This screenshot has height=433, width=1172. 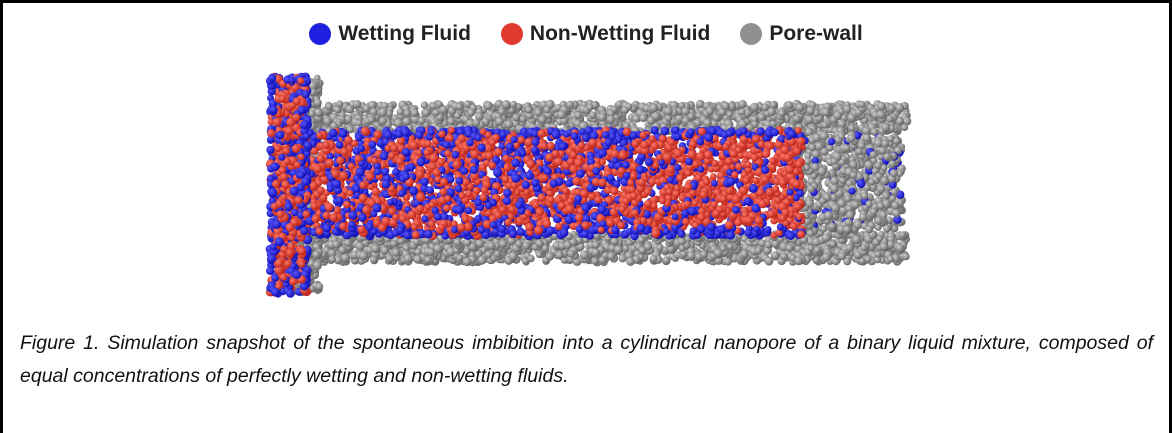 What do you see at coordinates (801, 34) in the screenshot?
I see `legend-item: Pore-wall` at bounding box center [801, 34].